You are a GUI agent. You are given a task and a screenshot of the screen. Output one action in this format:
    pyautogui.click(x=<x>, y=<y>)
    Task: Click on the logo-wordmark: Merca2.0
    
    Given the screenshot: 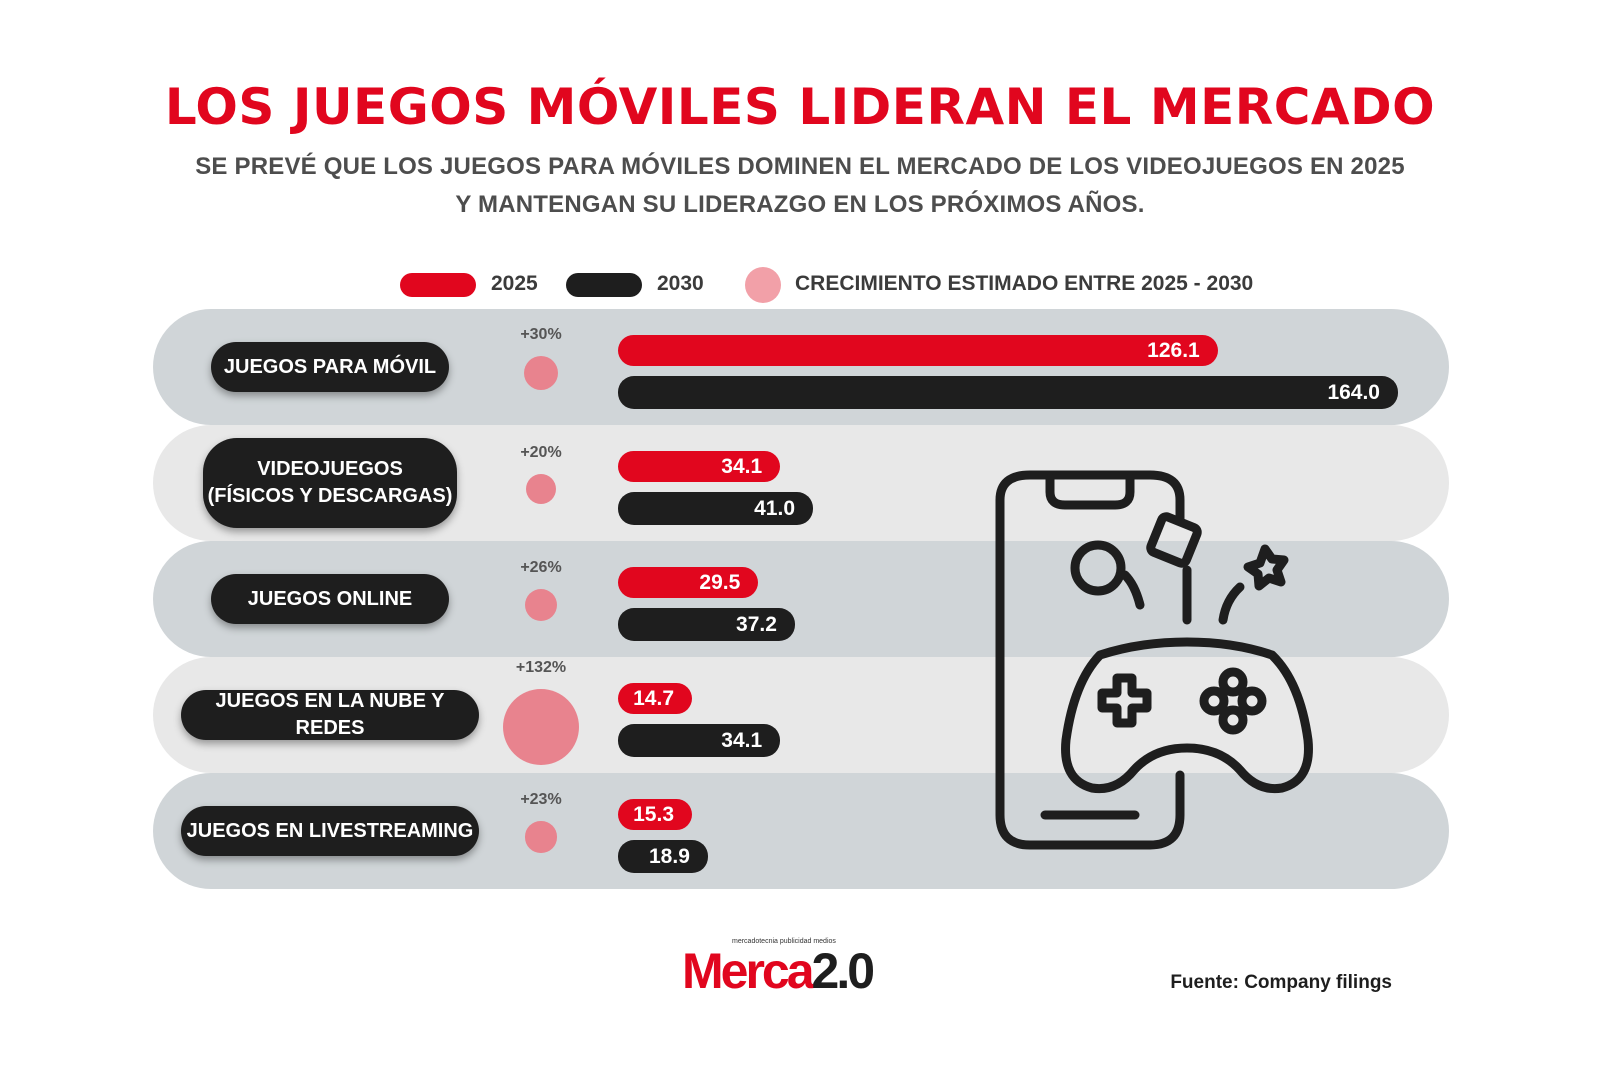 What is the action you would take?
    pyautogui.click(x=778, y=971)
    